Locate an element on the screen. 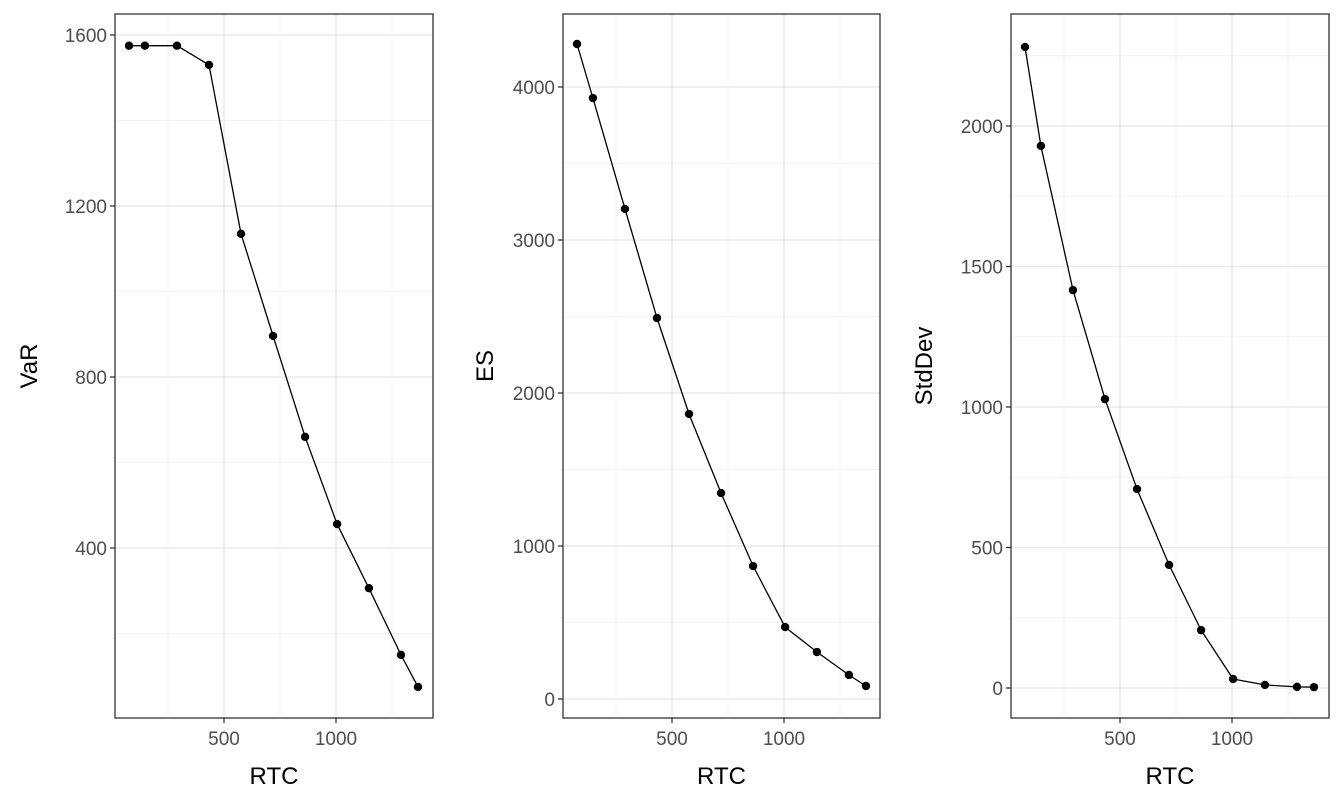 This screenshot has width=1344, height=811. y-axis: 0 500 1000 1500 2000 is located at coordinates (986, 408).